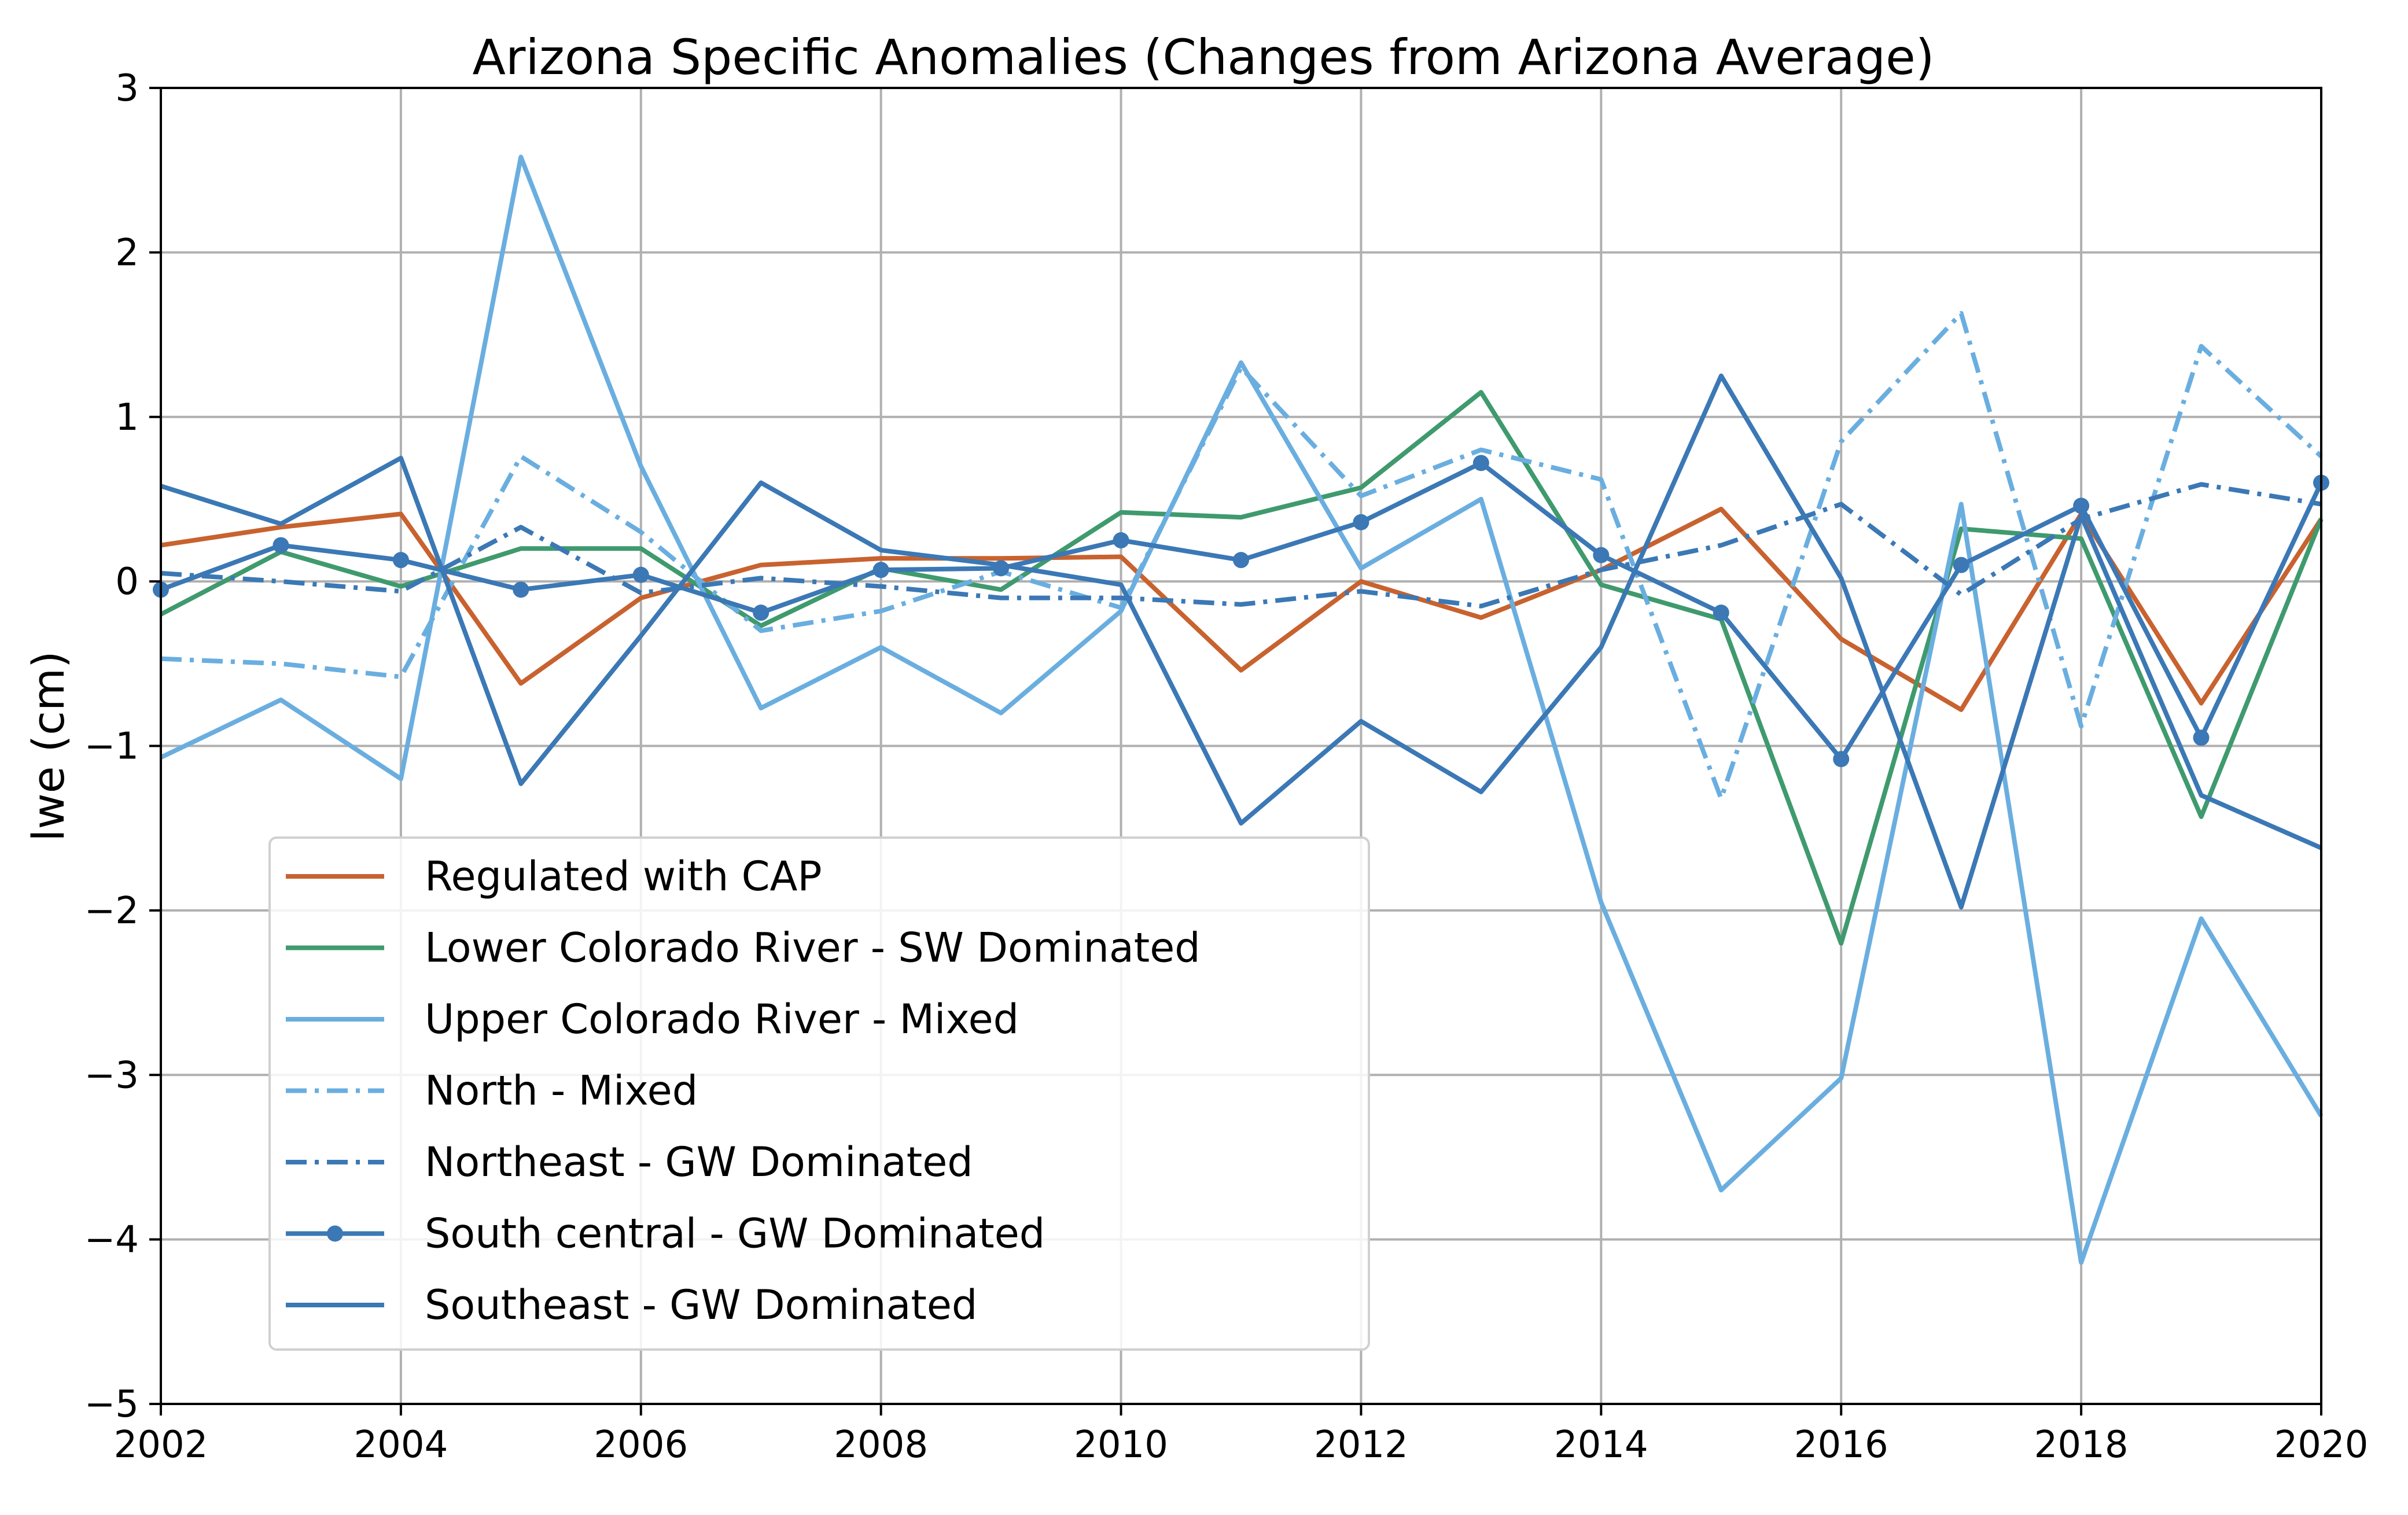 This screenshot has width=2408, height=1515. I want to click on y-tick-label: 2, so click(127, 253).